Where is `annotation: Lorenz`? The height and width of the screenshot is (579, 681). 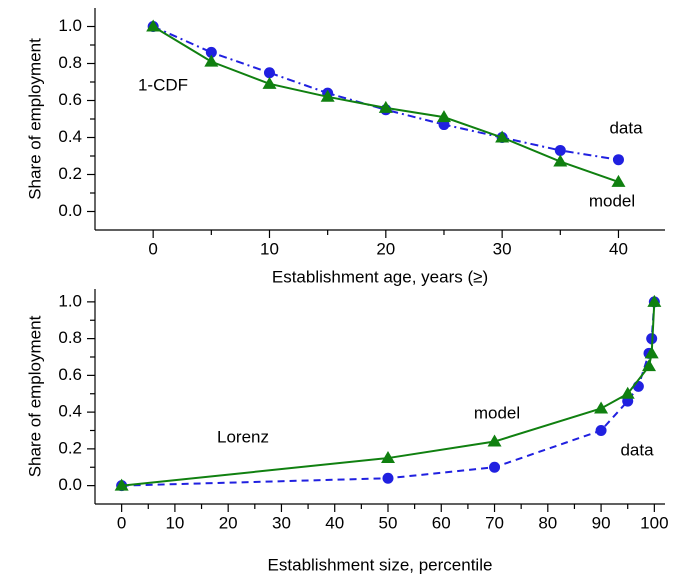
annotation: Lorenz is located at coordinates (243, 436).